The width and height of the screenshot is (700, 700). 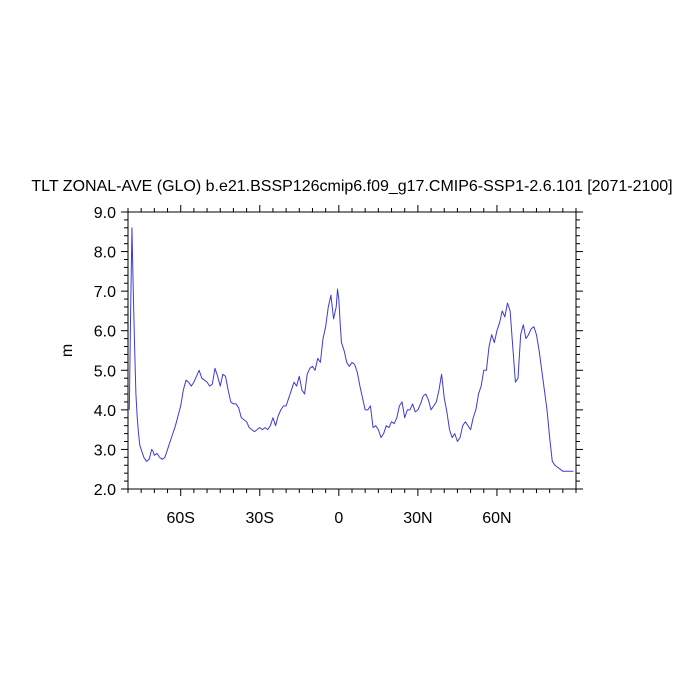 I want to click on x-tick-label: 60S, so click(x=180, y=518).